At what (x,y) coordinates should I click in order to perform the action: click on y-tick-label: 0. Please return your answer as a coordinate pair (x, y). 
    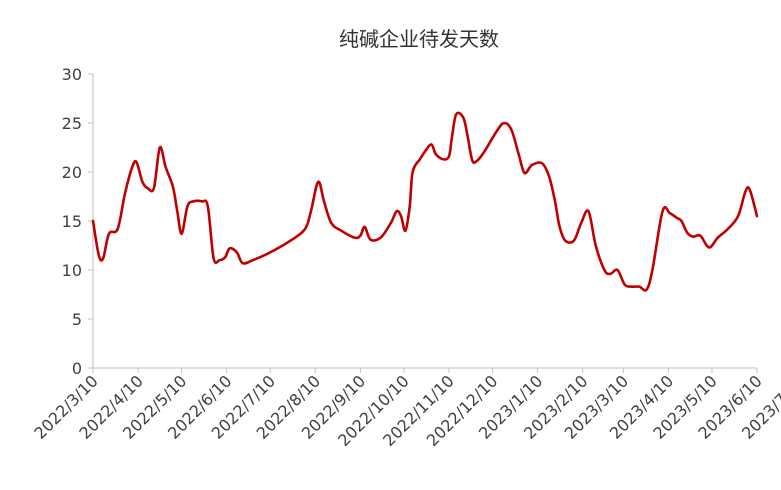
    Looking at the image, I should click on (77, 368).